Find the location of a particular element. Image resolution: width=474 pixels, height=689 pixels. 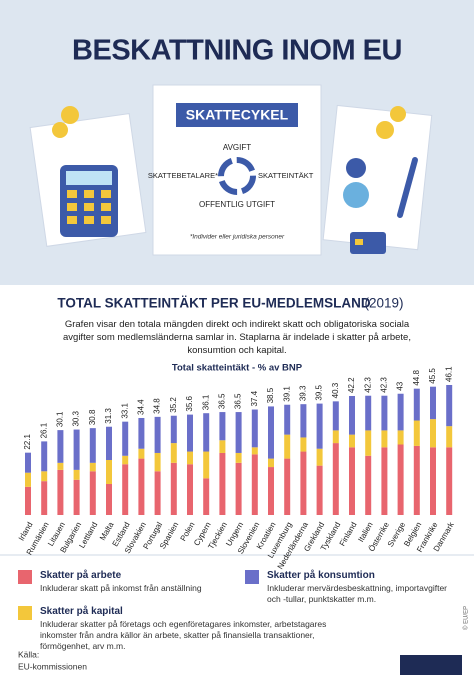

total-label: 22.1 is located at coordinates (27, 442).